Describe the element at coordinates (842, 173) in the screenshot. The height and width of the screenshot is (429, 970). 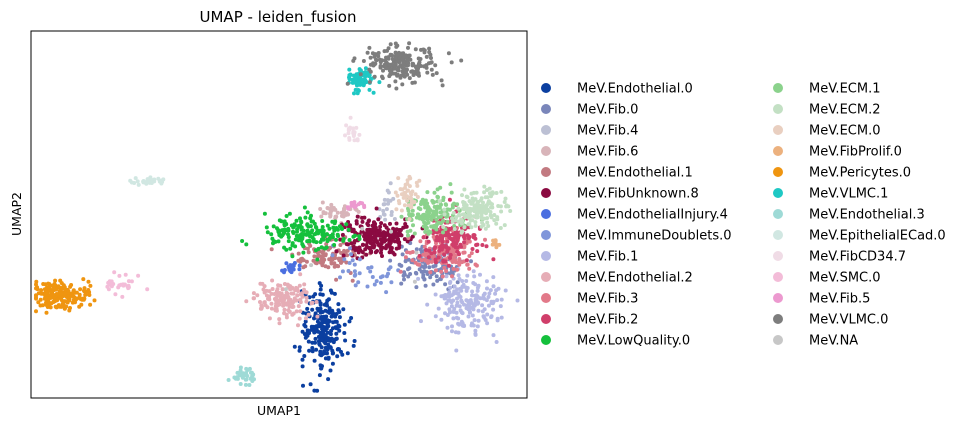
I see `legend-item: MeV.Pericytes.0` at that location.